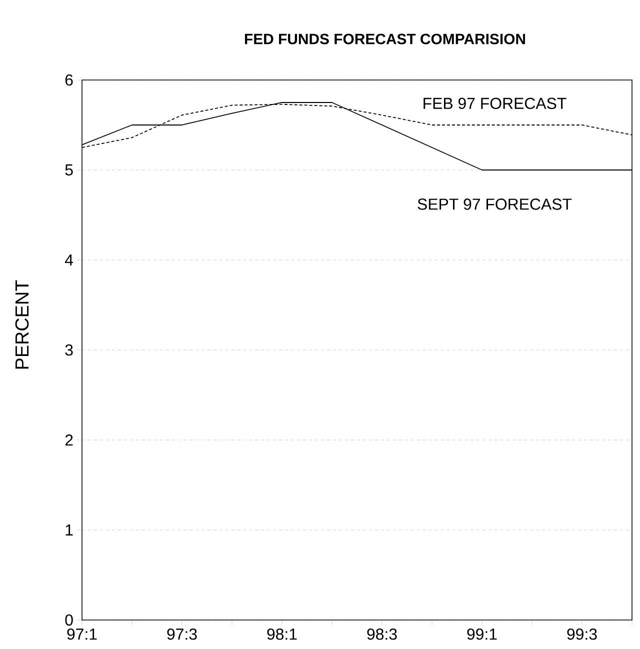 The width and height of the screenshot is (640, 649). Describe the element at coordinates (495, 204) in the screenshot. I see `series-label: SEPT 97 FORECAST` at that location.